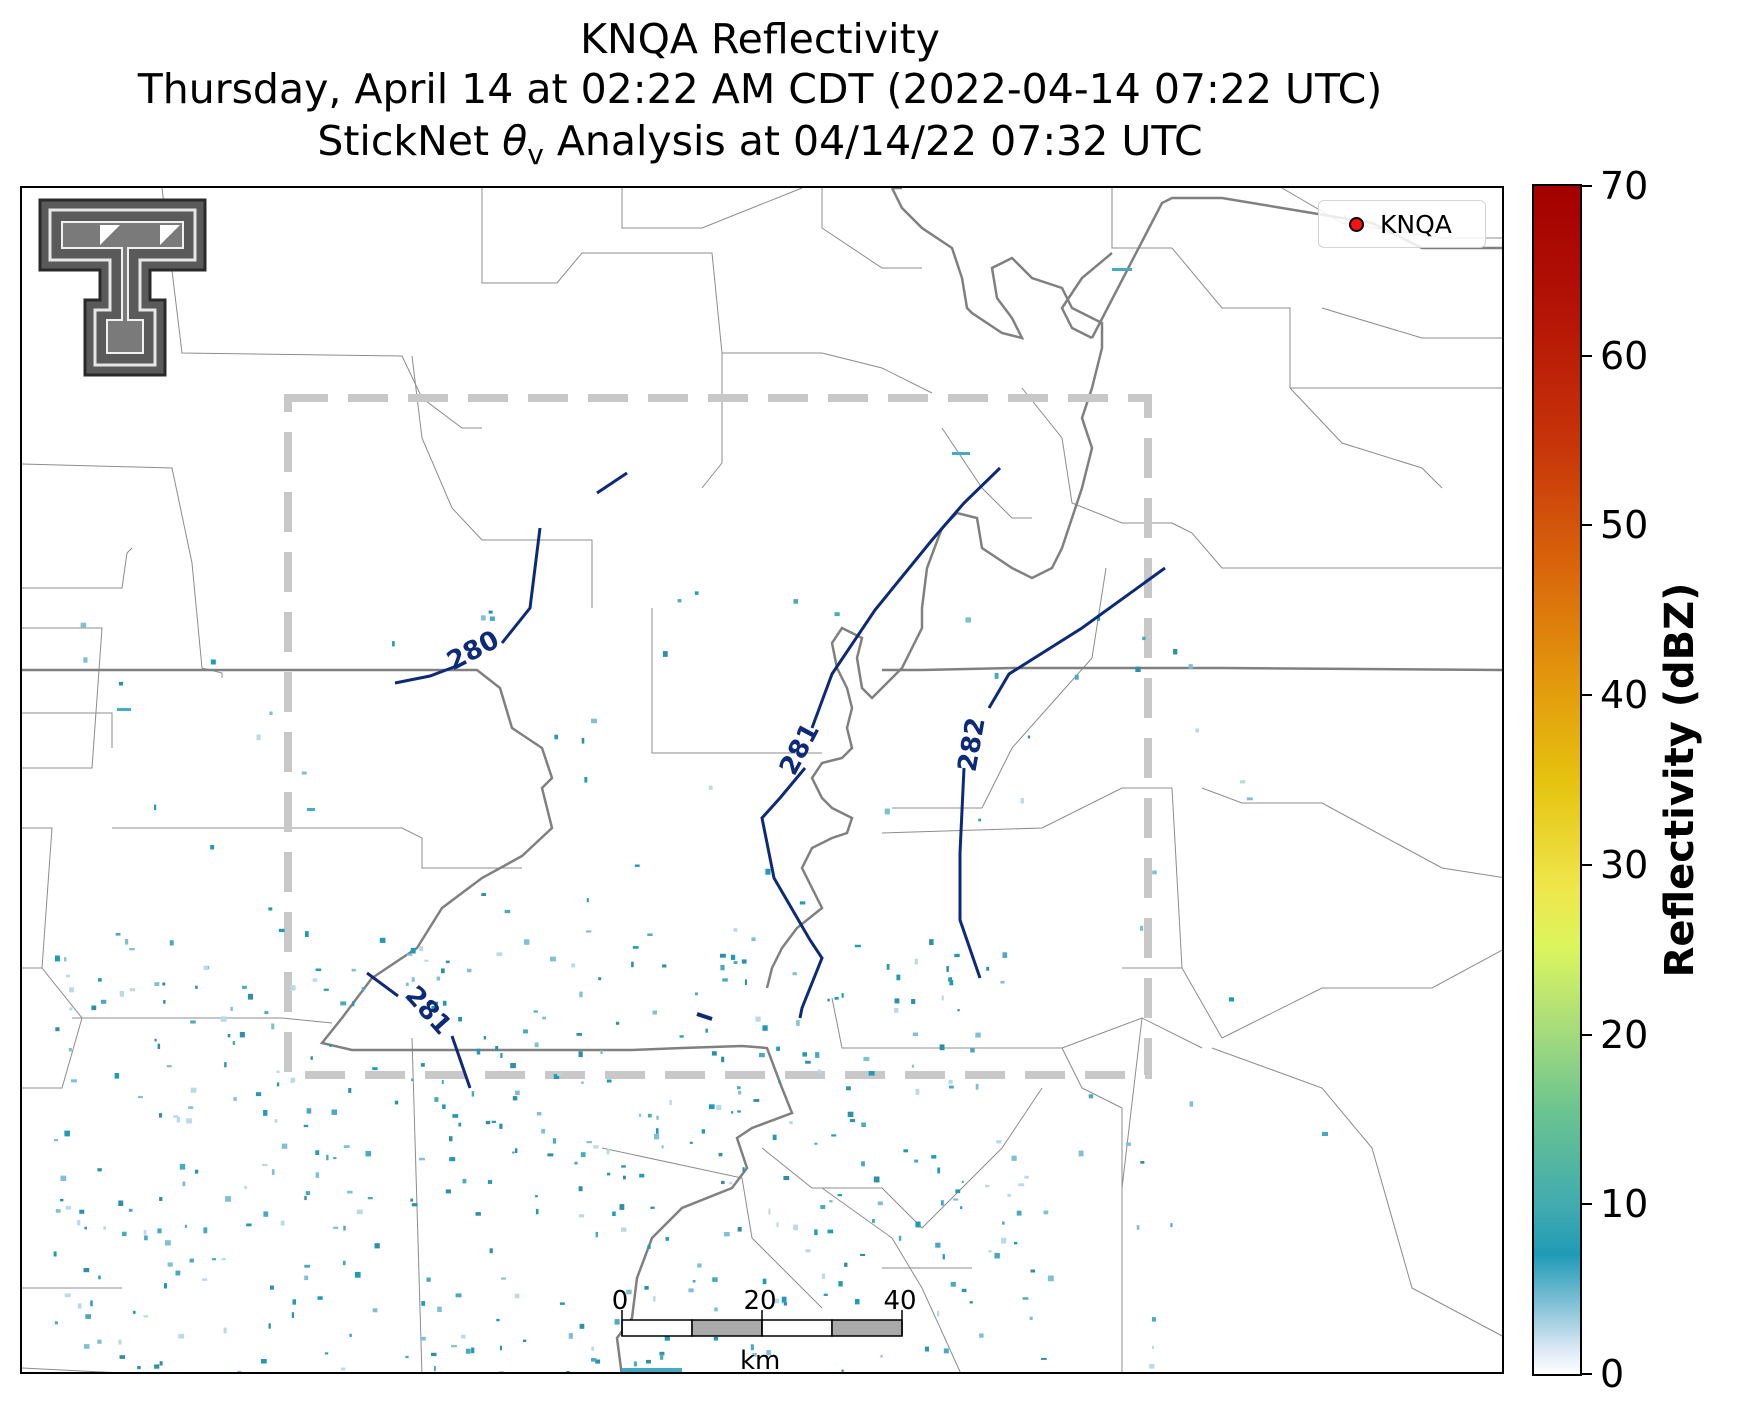  Describe the element at coordinates (1416, 224) in the screenshot. I see `legend-label: KNQA` at that location.